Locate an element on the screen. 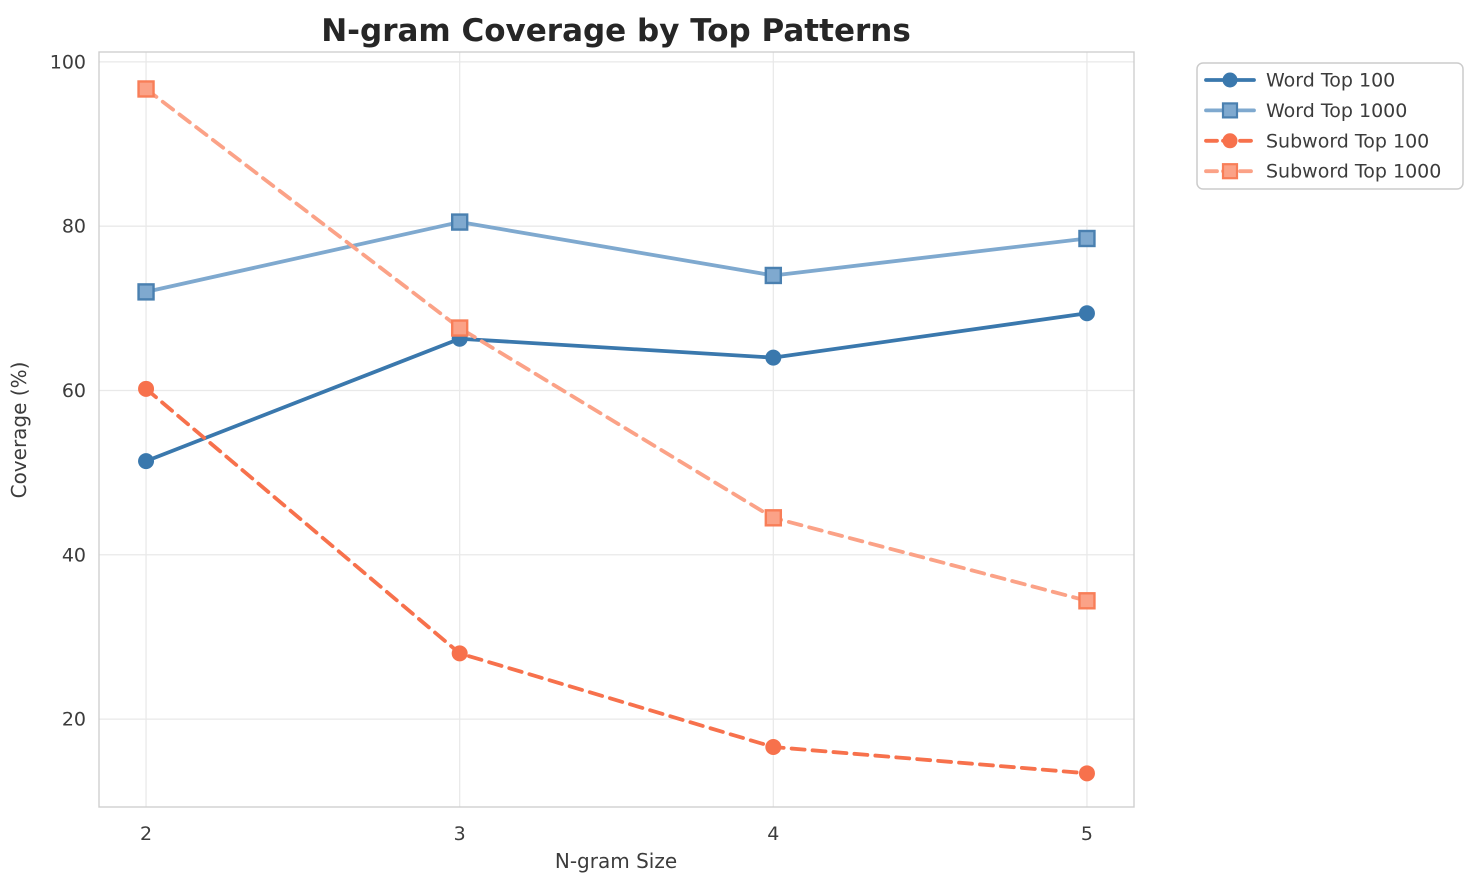 This screenshot has width=1478, height=885. legend-item-subword-top-1000: Subword Top 1000 is located at coordinates (1322, 172).